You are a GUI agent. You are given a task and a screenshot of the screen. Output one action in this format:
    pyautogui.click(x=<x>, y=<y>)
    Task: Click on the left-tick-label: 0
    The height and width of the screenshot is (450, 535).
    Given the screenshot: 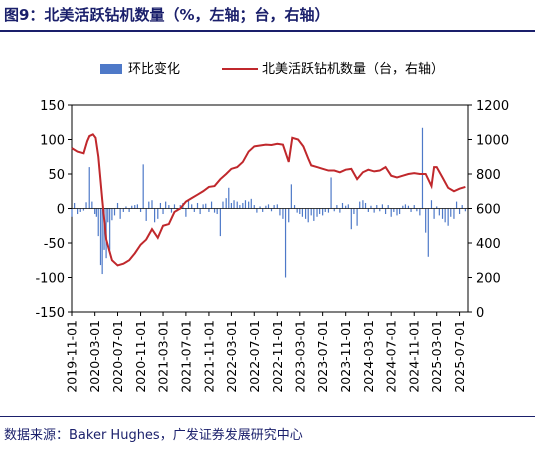 What is the action you would take?
    pyautogui.click(x=61, y=210)
    